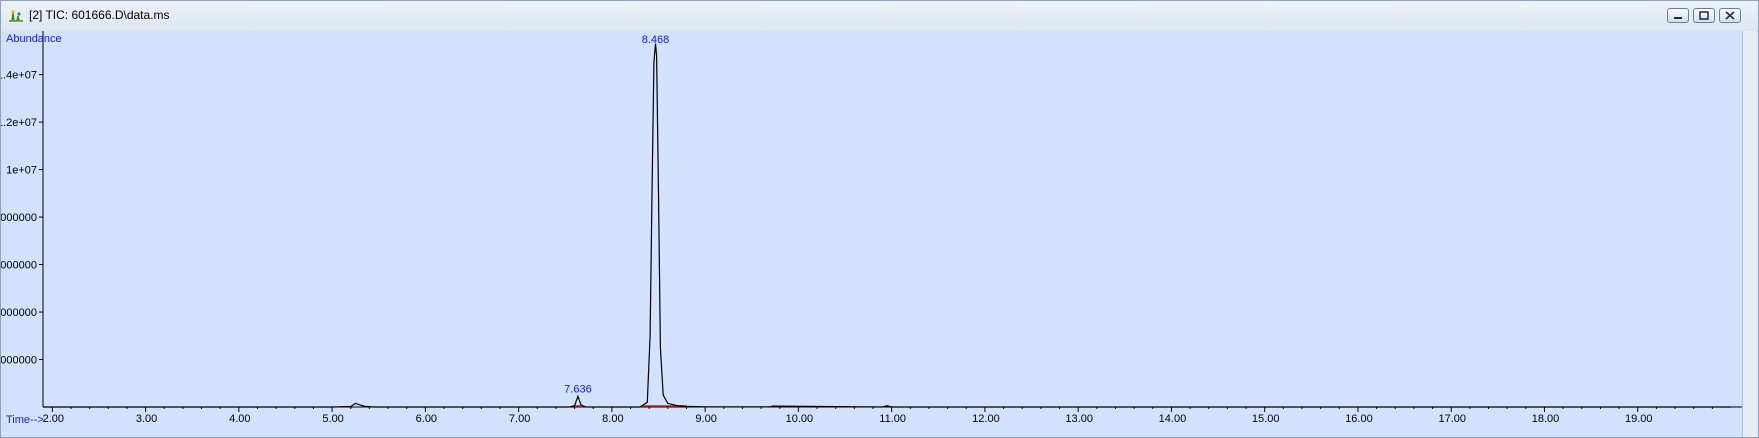 Image resolution: width=1759 pixels, height=438 pixels. What do you see at coordinates (21, 171) in the screenshot?
I see `y-tick-label: 1e+07` at bounding box center [21, 171].